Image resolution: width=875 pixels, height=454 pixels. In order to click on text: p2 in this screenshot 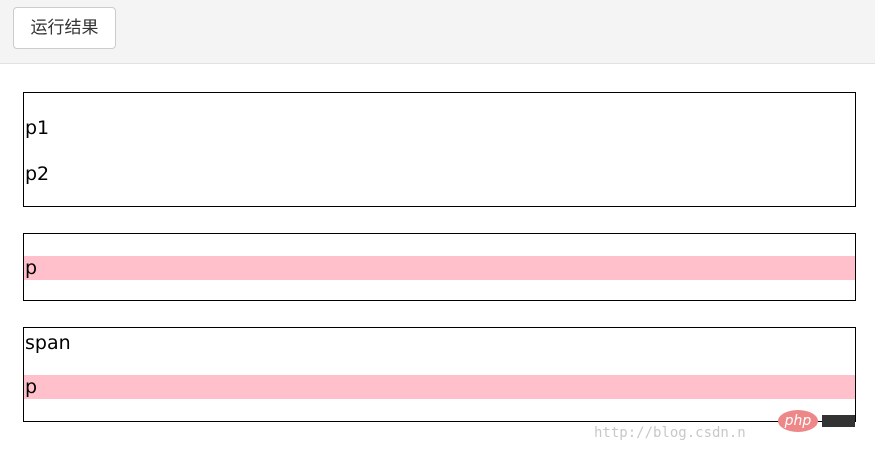, I will do `click(37, 174)`.